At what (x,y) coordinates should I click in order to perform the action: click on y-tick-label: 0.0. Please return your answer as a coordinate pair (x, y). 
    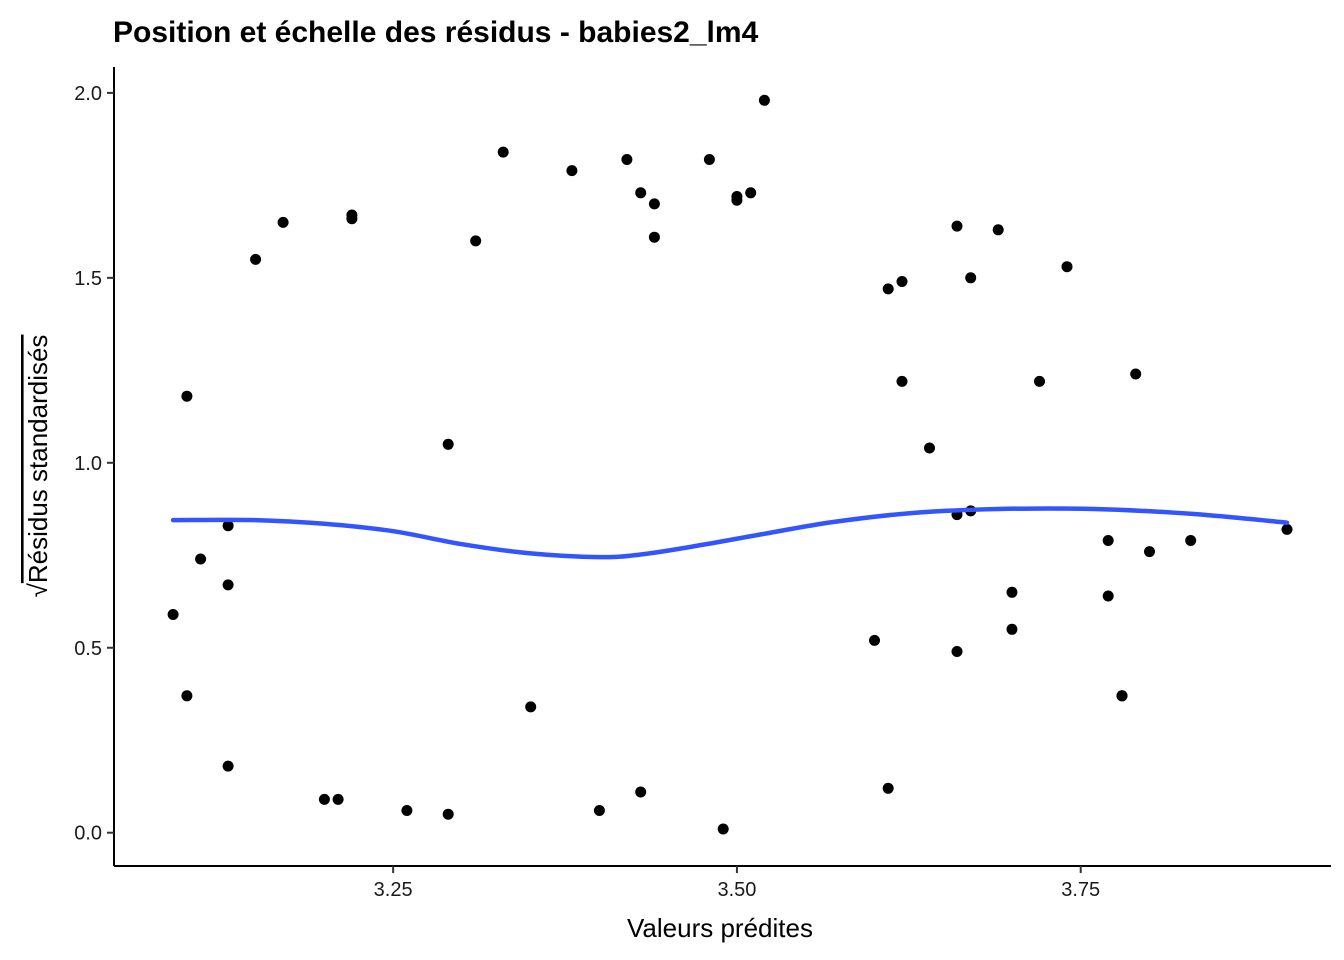
    Looking at the image, I should click on (88, 834).